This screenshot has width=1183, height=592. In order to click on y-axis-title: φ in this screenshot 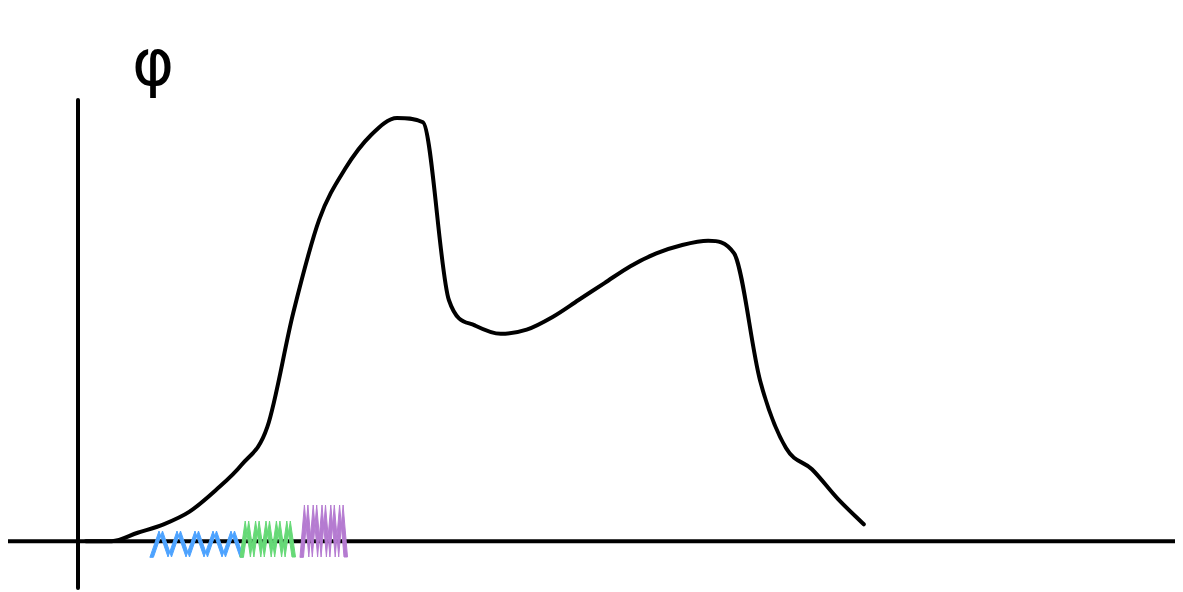, I will do `click(153, 62)`.